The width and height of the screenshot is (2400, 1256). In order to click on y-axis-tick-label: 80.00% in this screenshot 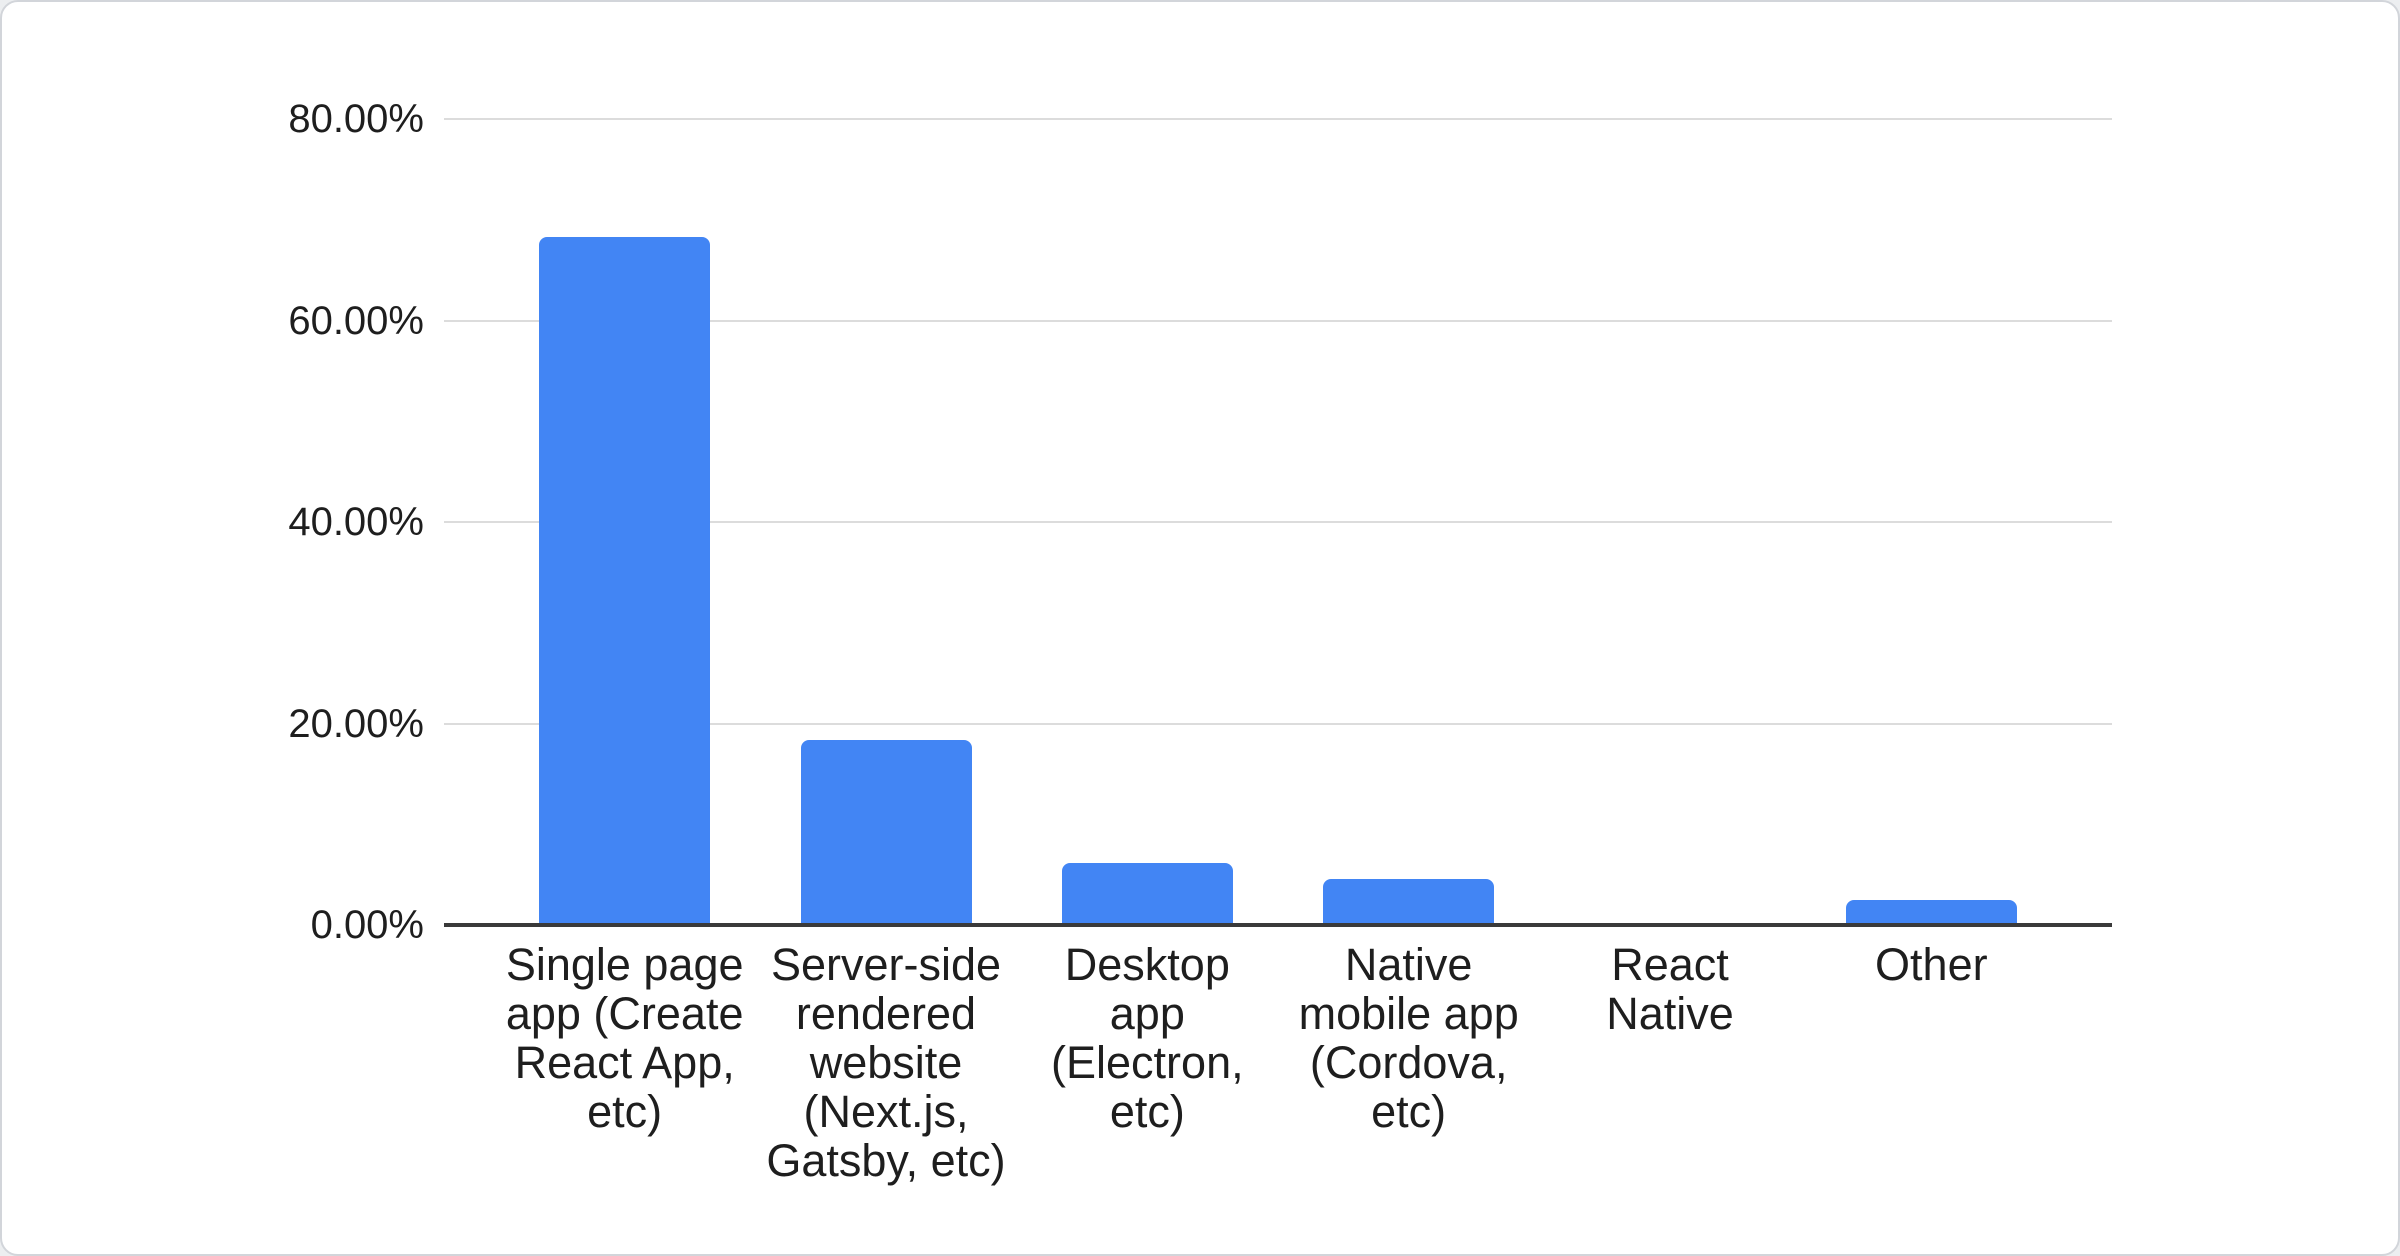, I will do `click(356, 119)`.